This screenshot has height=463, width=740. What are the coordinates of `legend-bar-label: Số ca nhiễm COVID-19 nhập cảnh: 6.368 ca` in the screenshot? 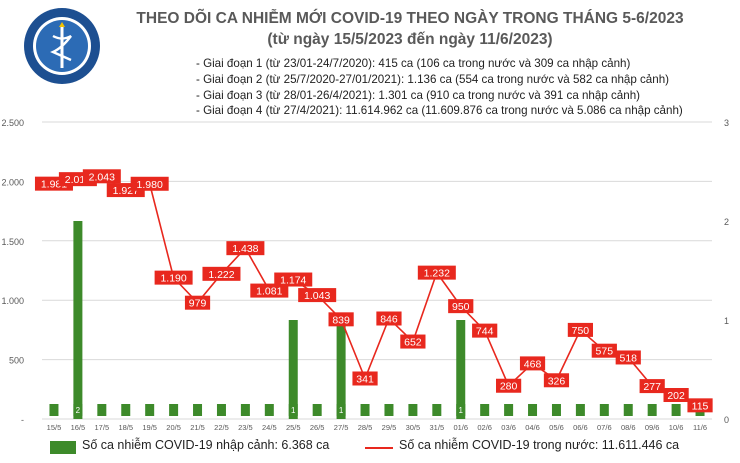 It's located at (206, 445).